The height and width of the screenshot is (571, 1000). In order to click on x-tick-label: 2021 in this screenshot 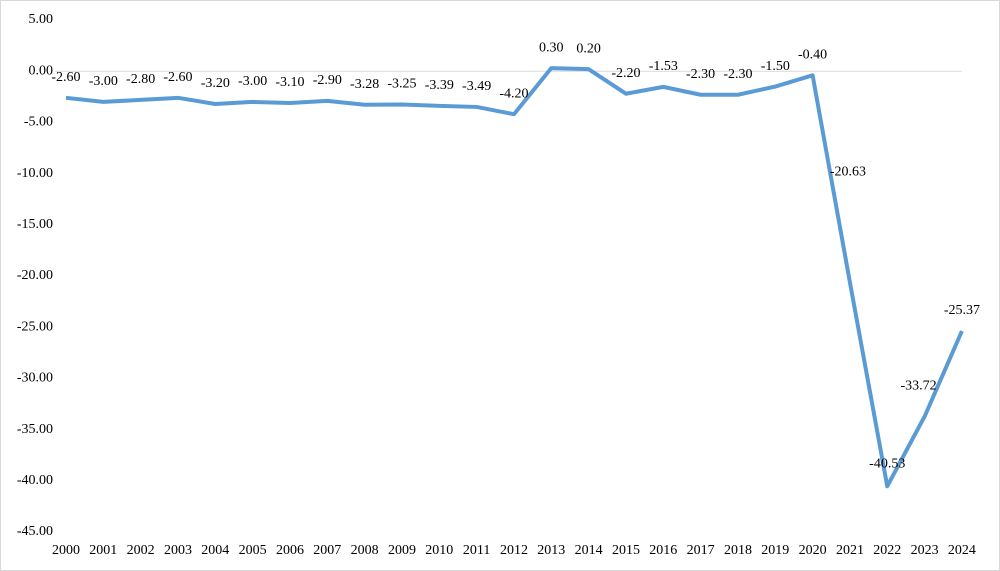, I will do `click(850, 550)`.